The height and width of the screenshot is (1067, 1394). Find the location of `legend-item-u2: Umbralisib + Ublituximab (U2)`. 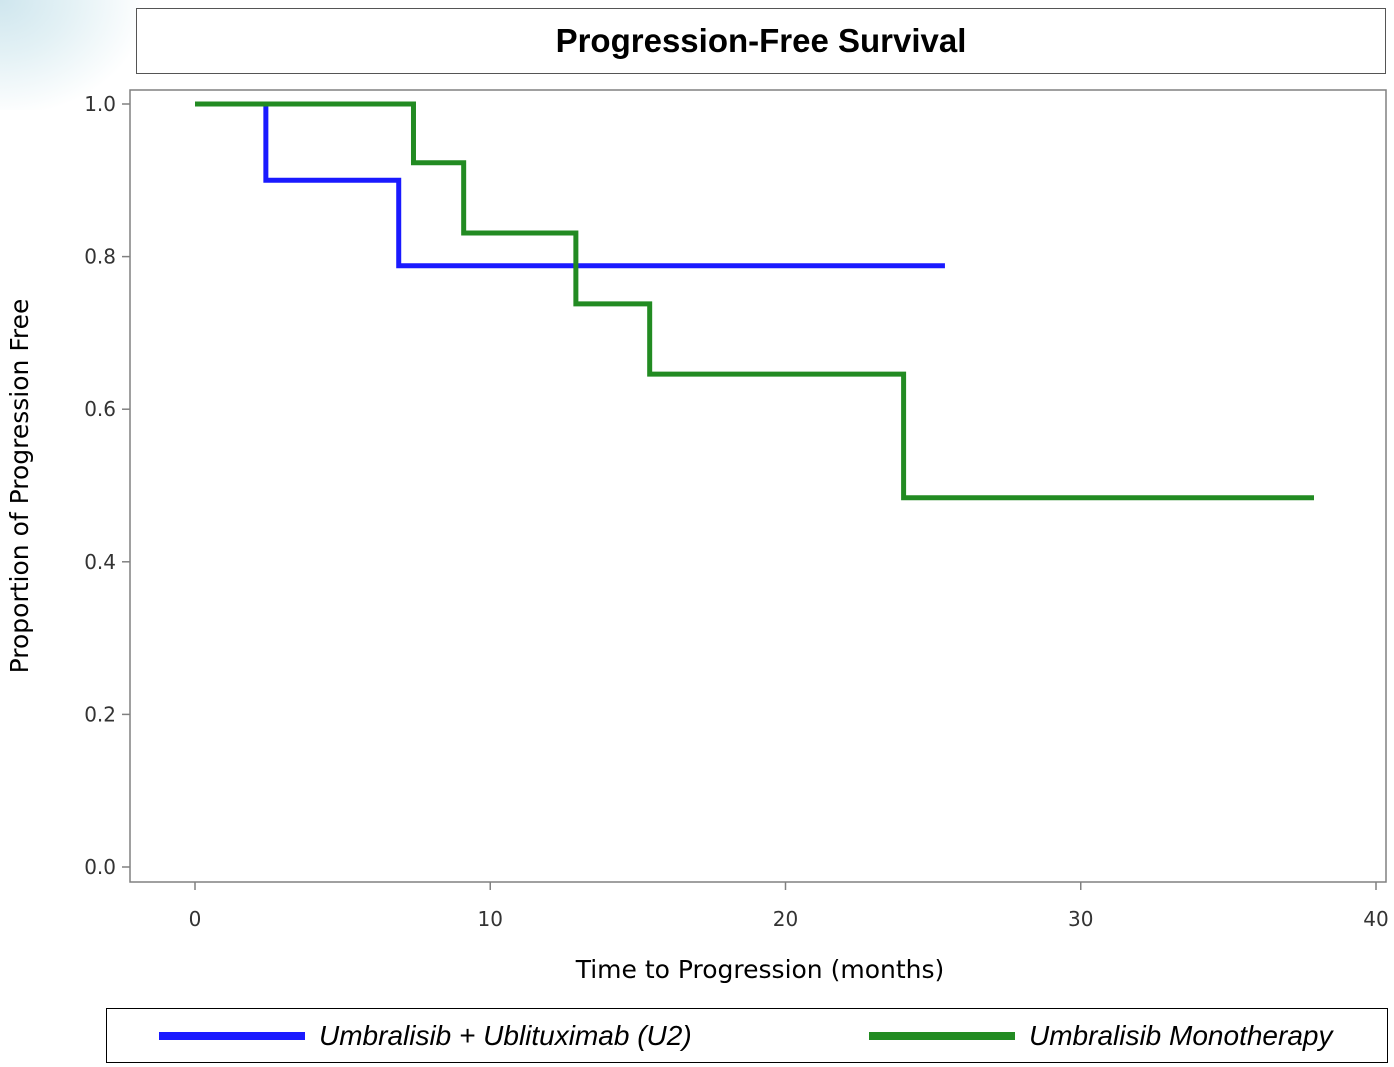

legend-item-u2: Umbralisib + Ublituximab (U2) is located at coordinates (425, 1035).